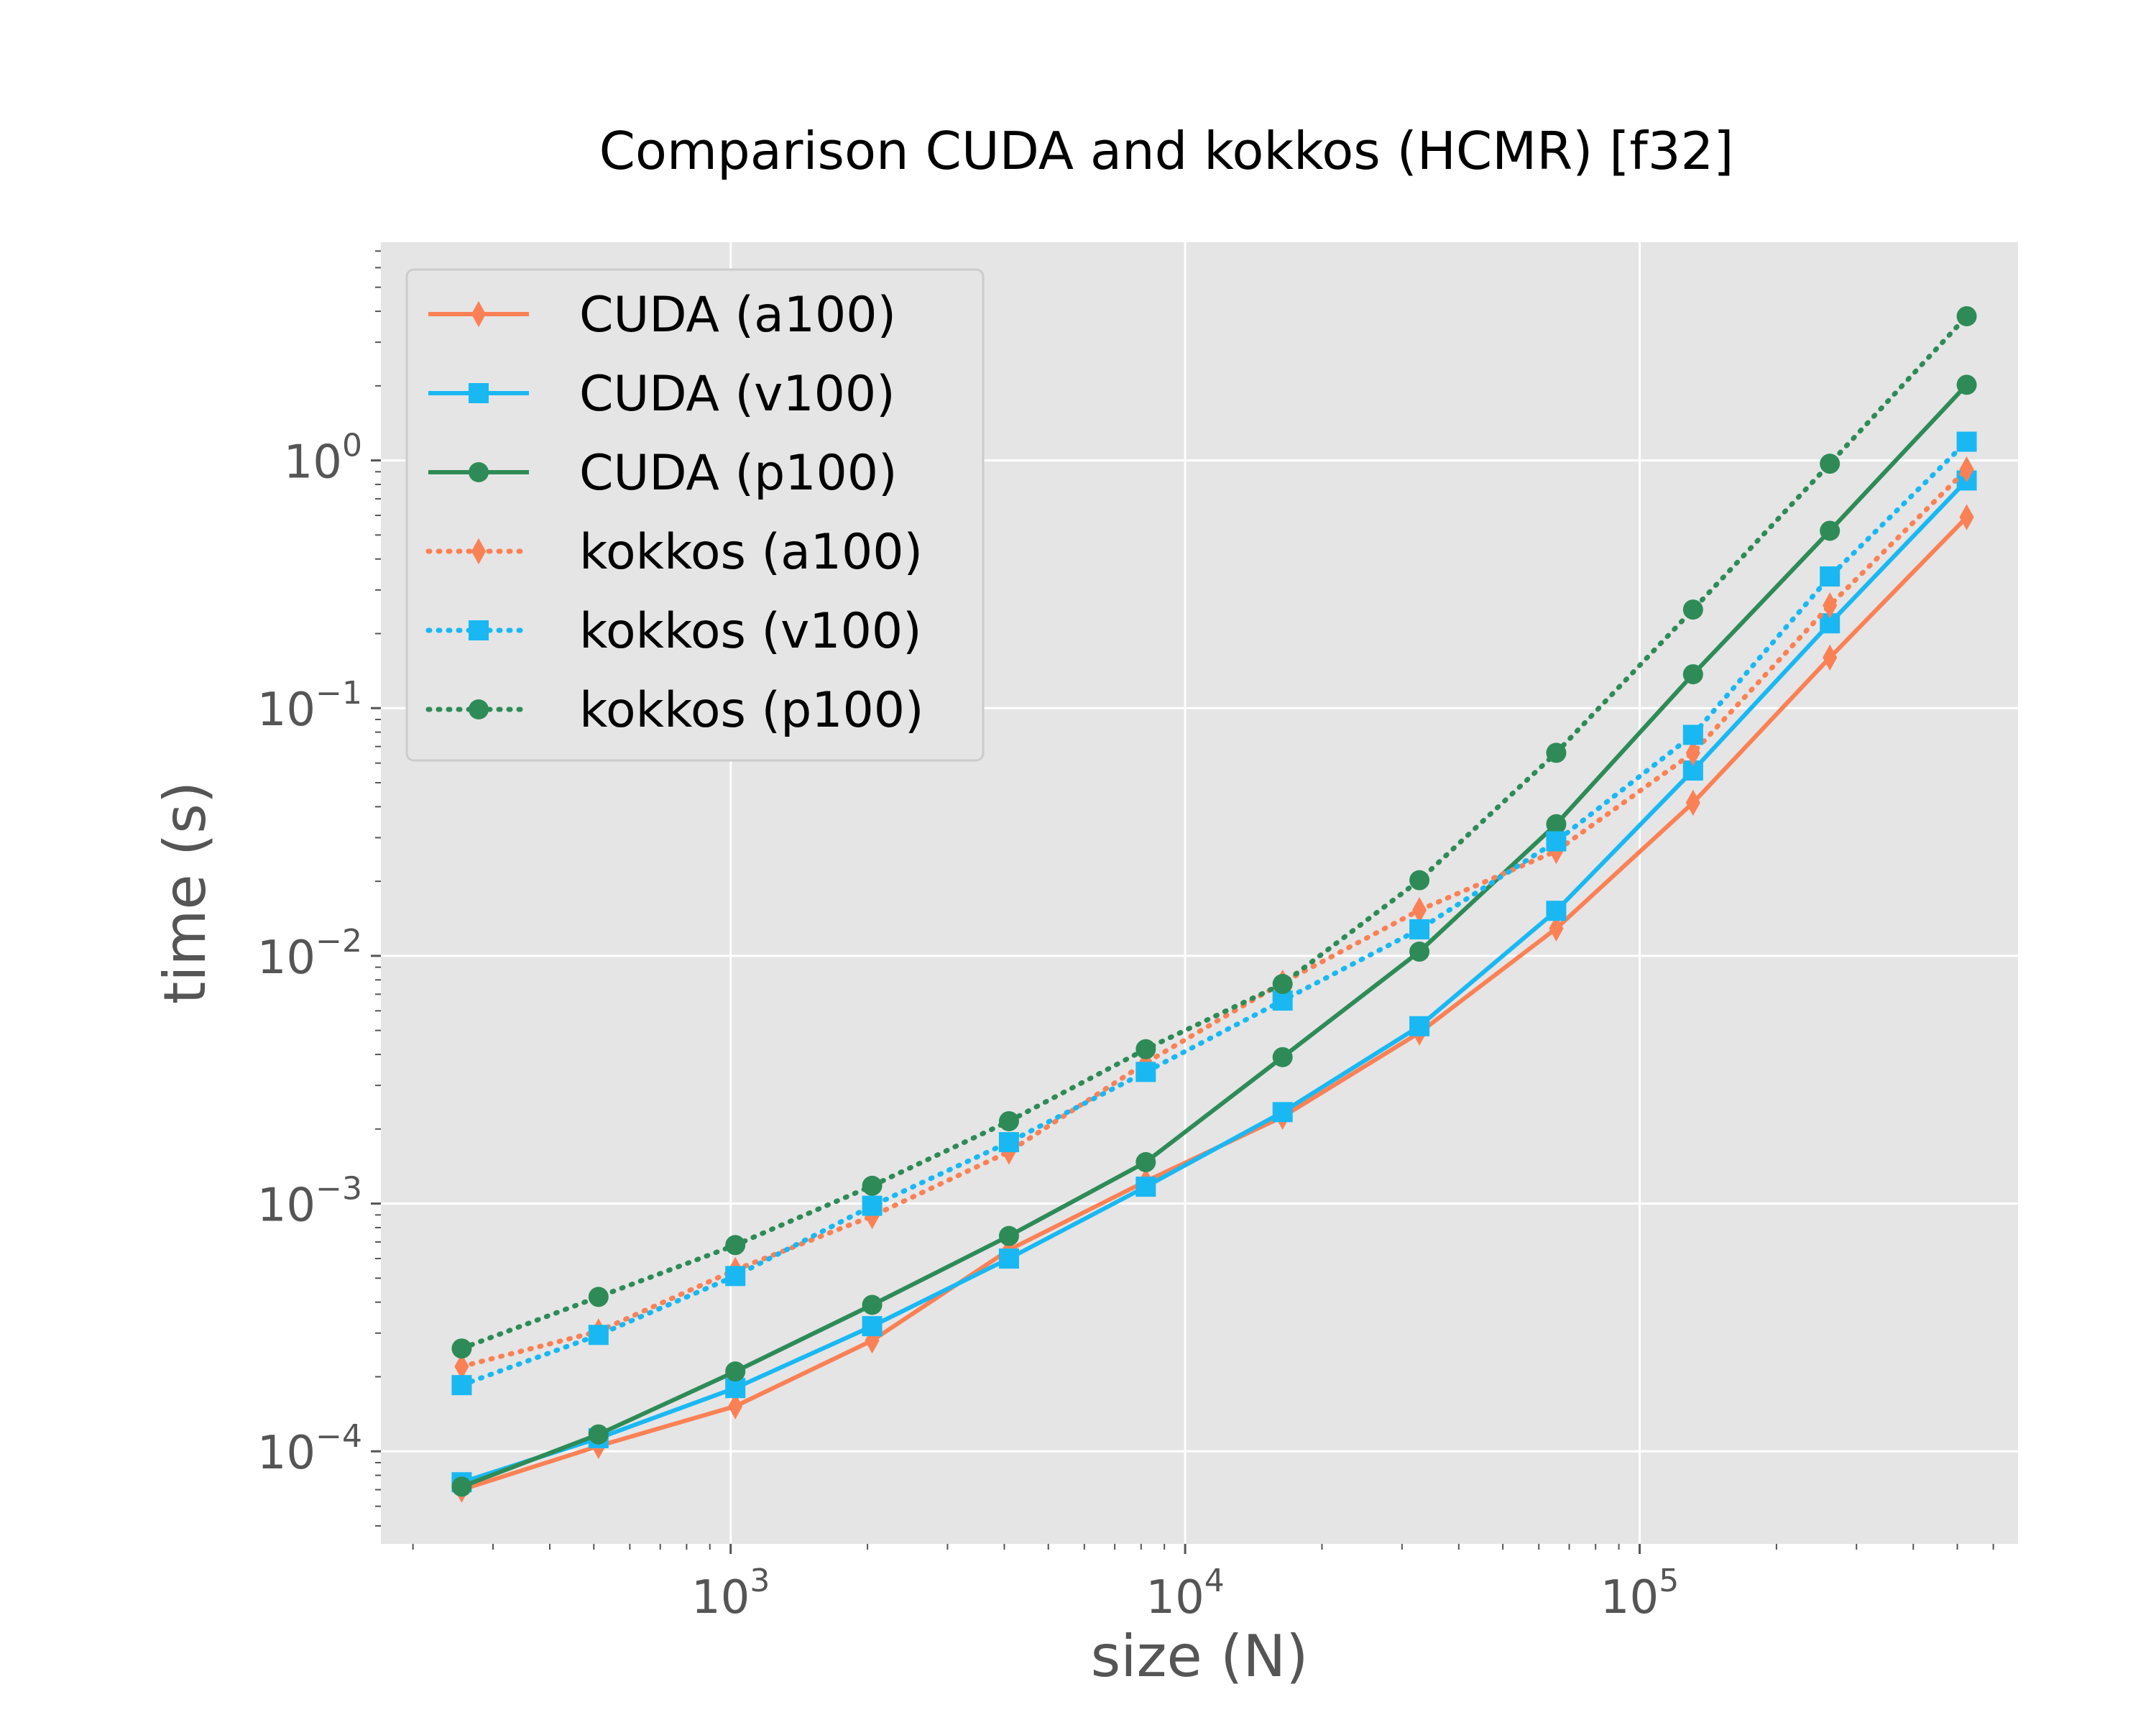 This screenshot has width=2156, height=1725. I want to click on legend-item: kokkos (p100), so click(674, 710).